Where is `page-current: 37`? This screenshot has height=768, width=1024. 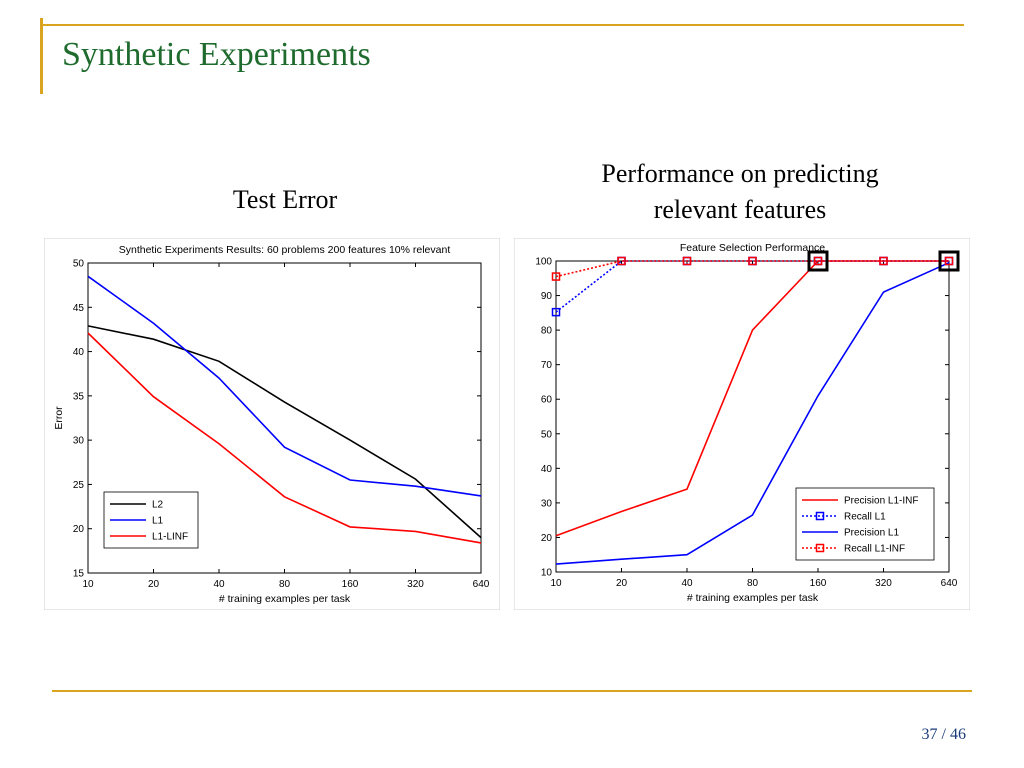
page-current: 37 is located at coordinates (929, 734).